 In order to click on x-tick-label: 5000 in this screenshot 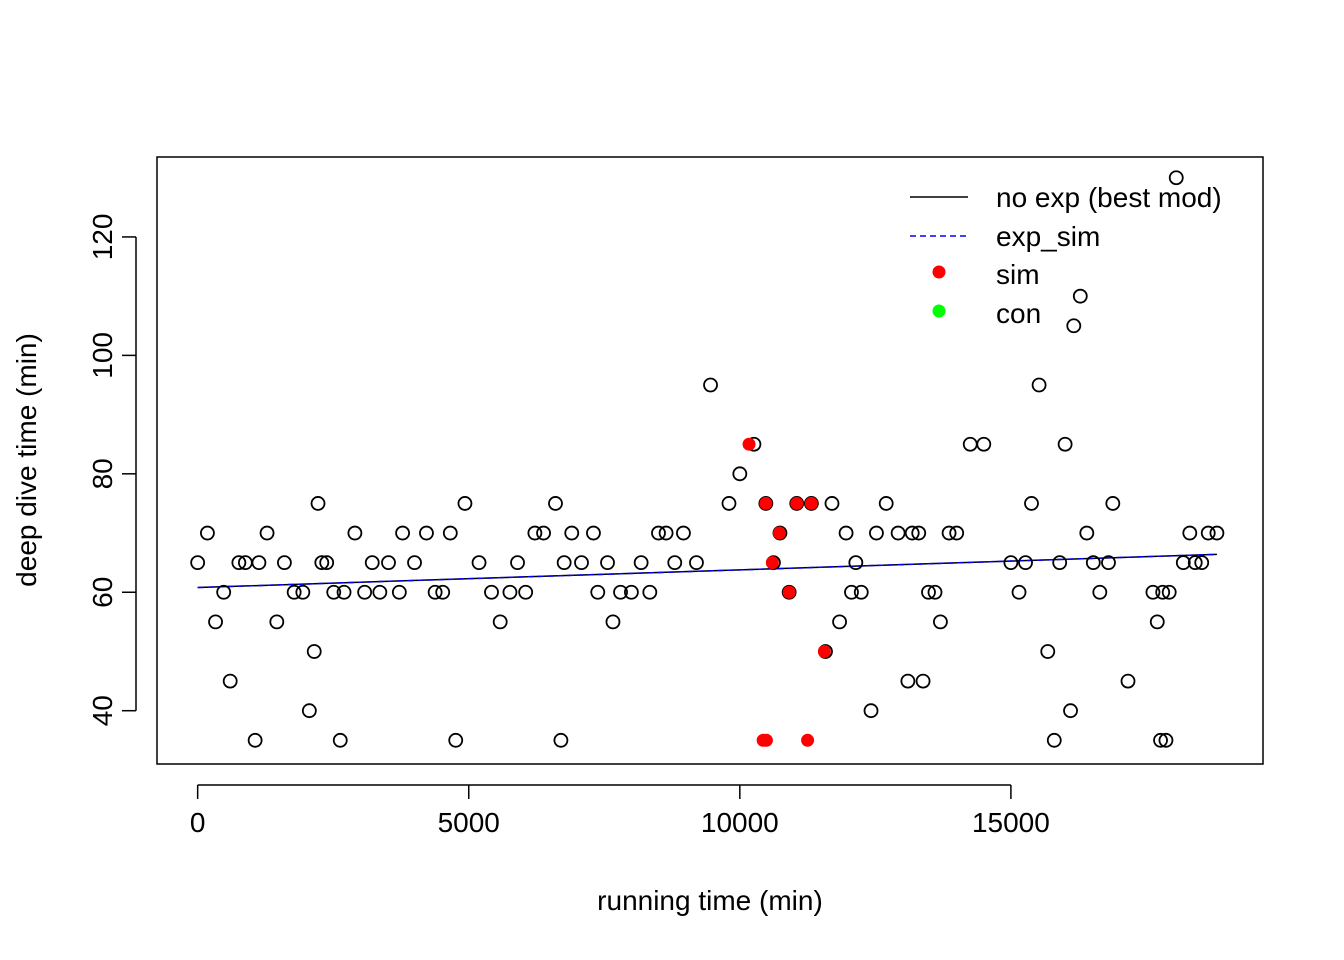, I will do `click(469, 822)`.